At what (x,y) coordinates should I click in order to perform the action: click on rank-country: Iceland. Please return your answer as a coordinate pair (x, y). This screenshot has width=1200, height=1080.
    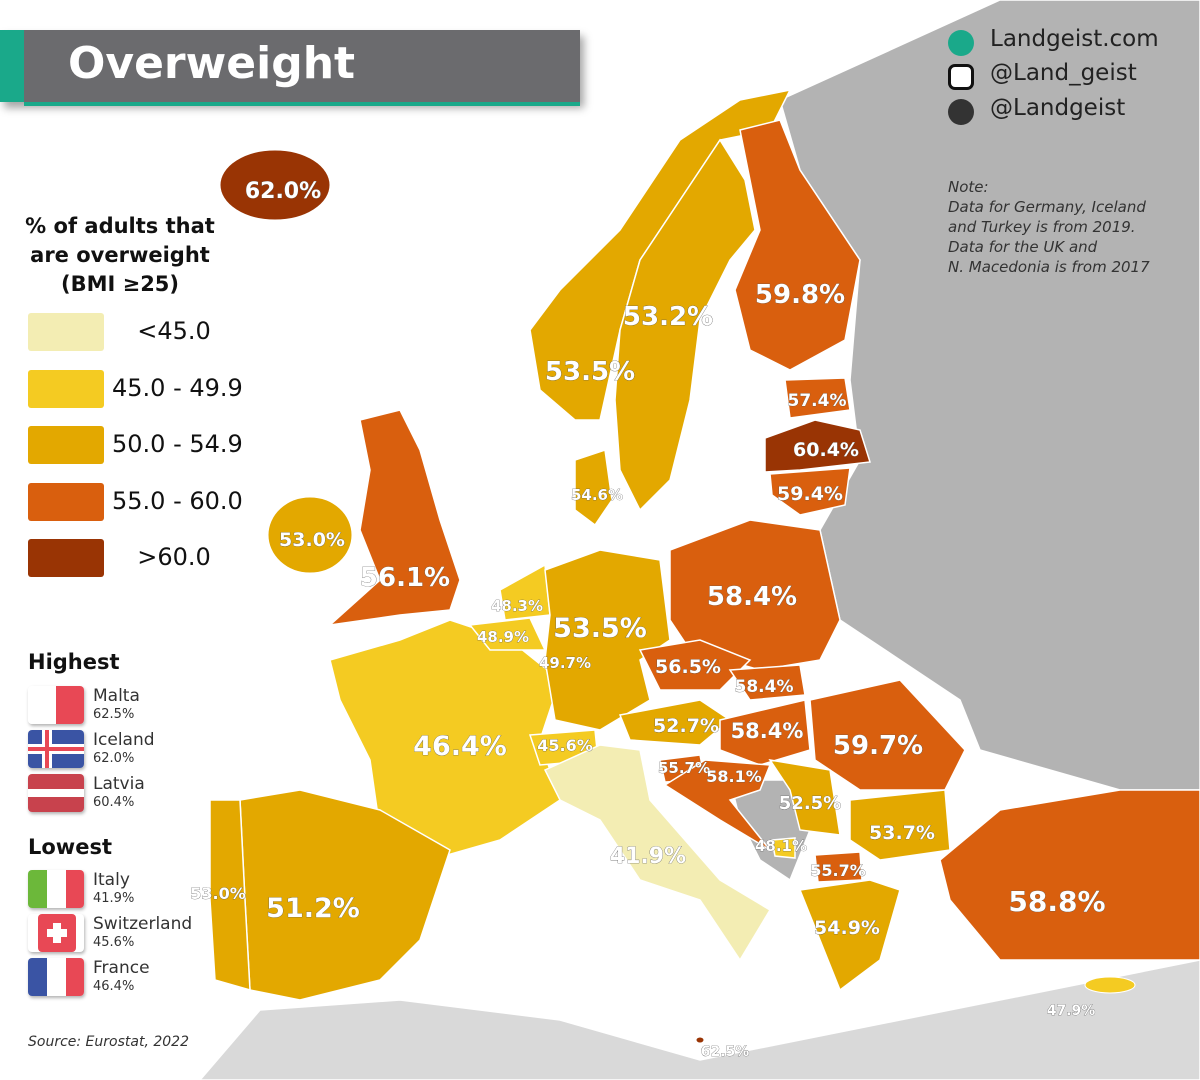
    Looking at the image, I should click on (124, 740).